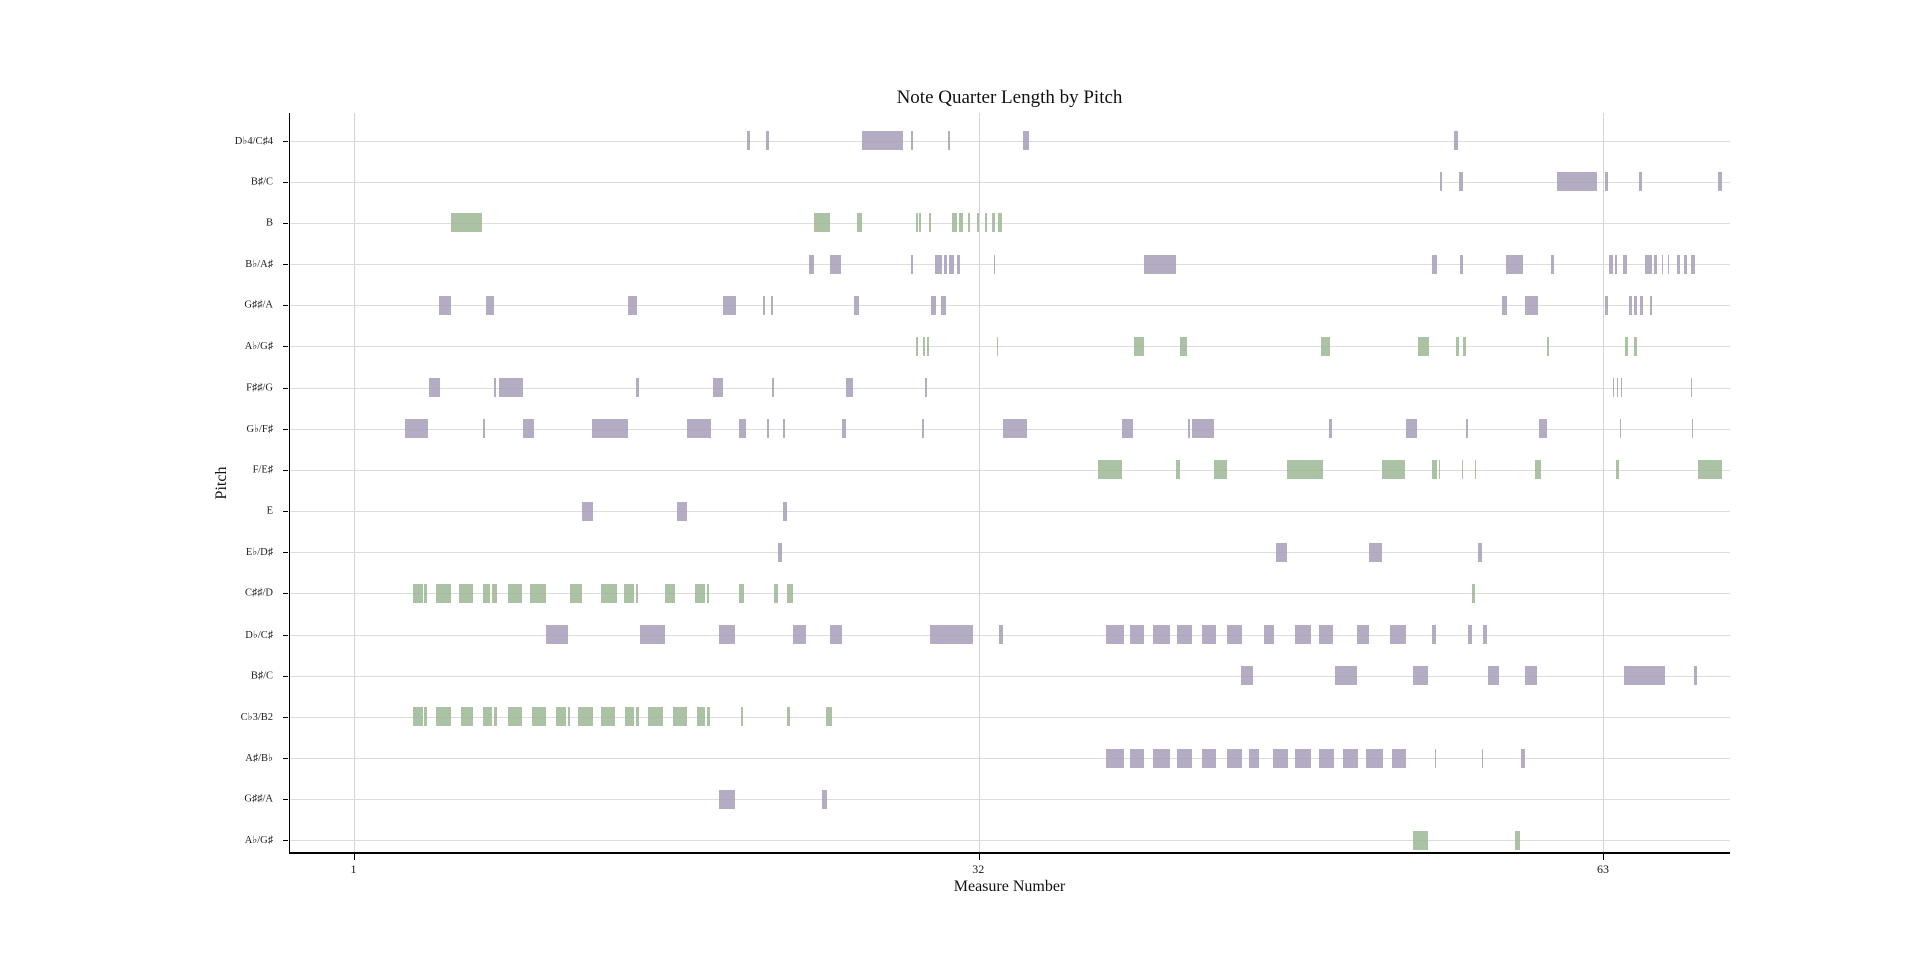 This screenshot has width=1920, height=961. I want to click on y-tick-label-pitch: B♯/C, so click(261, 182).